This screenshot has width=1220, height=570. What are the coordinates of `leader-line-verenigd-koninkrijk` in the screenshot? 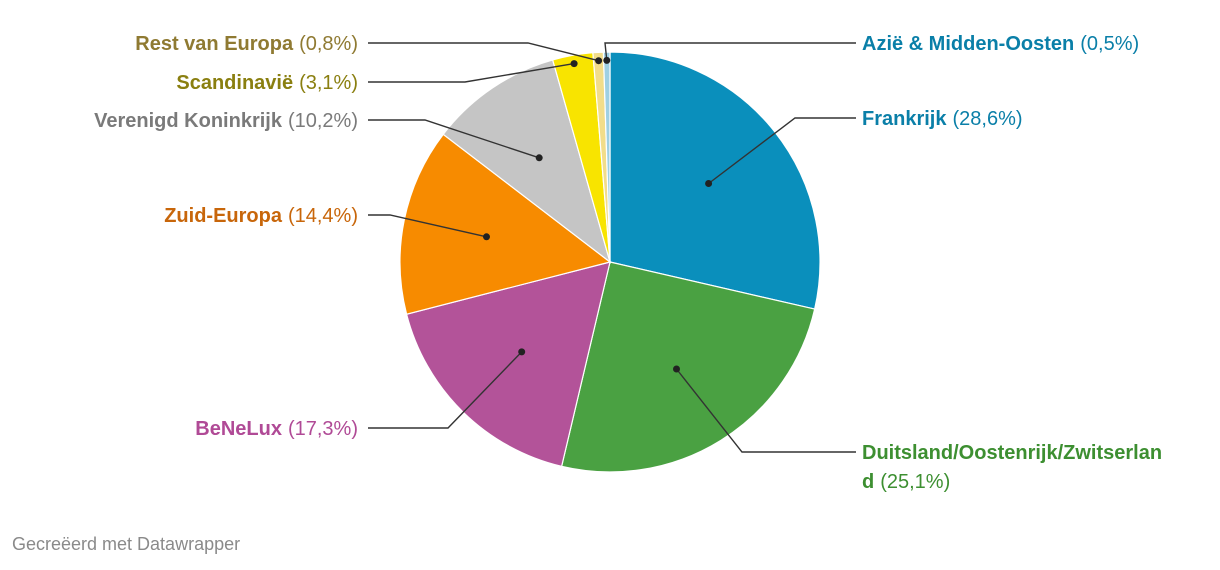 It's located at (454, 139).